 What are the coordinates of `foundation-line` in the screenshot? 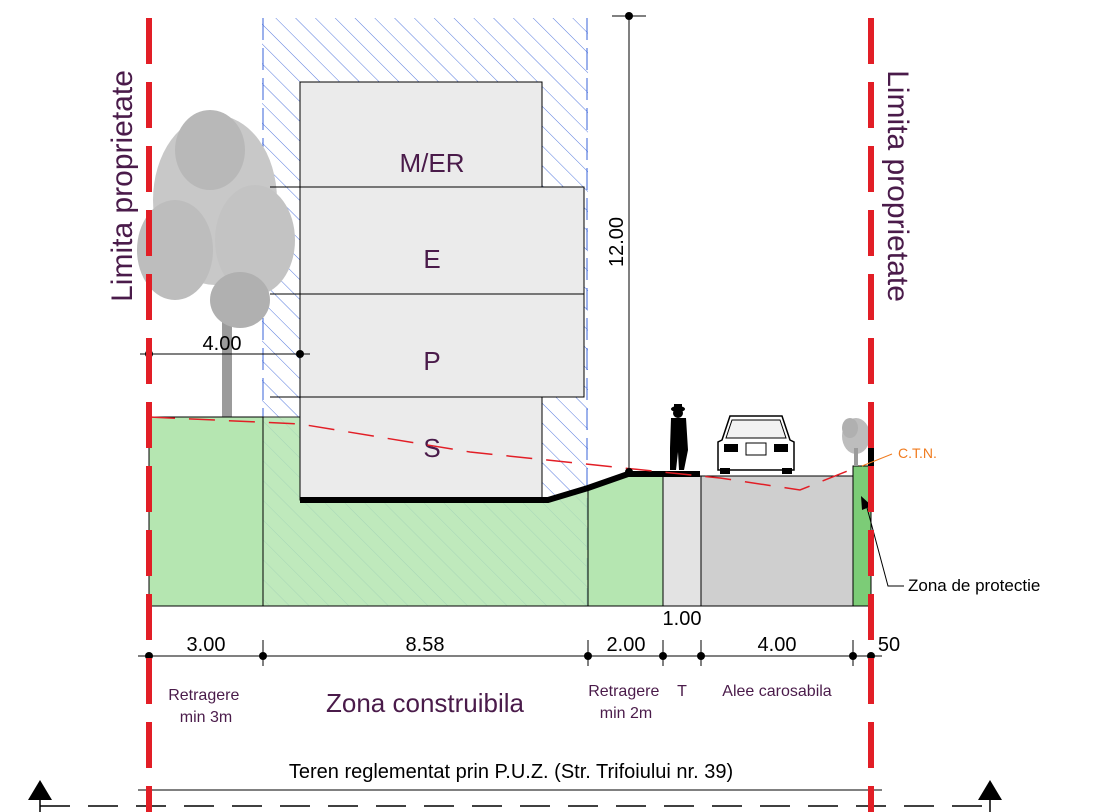 It's located at (500, 487).